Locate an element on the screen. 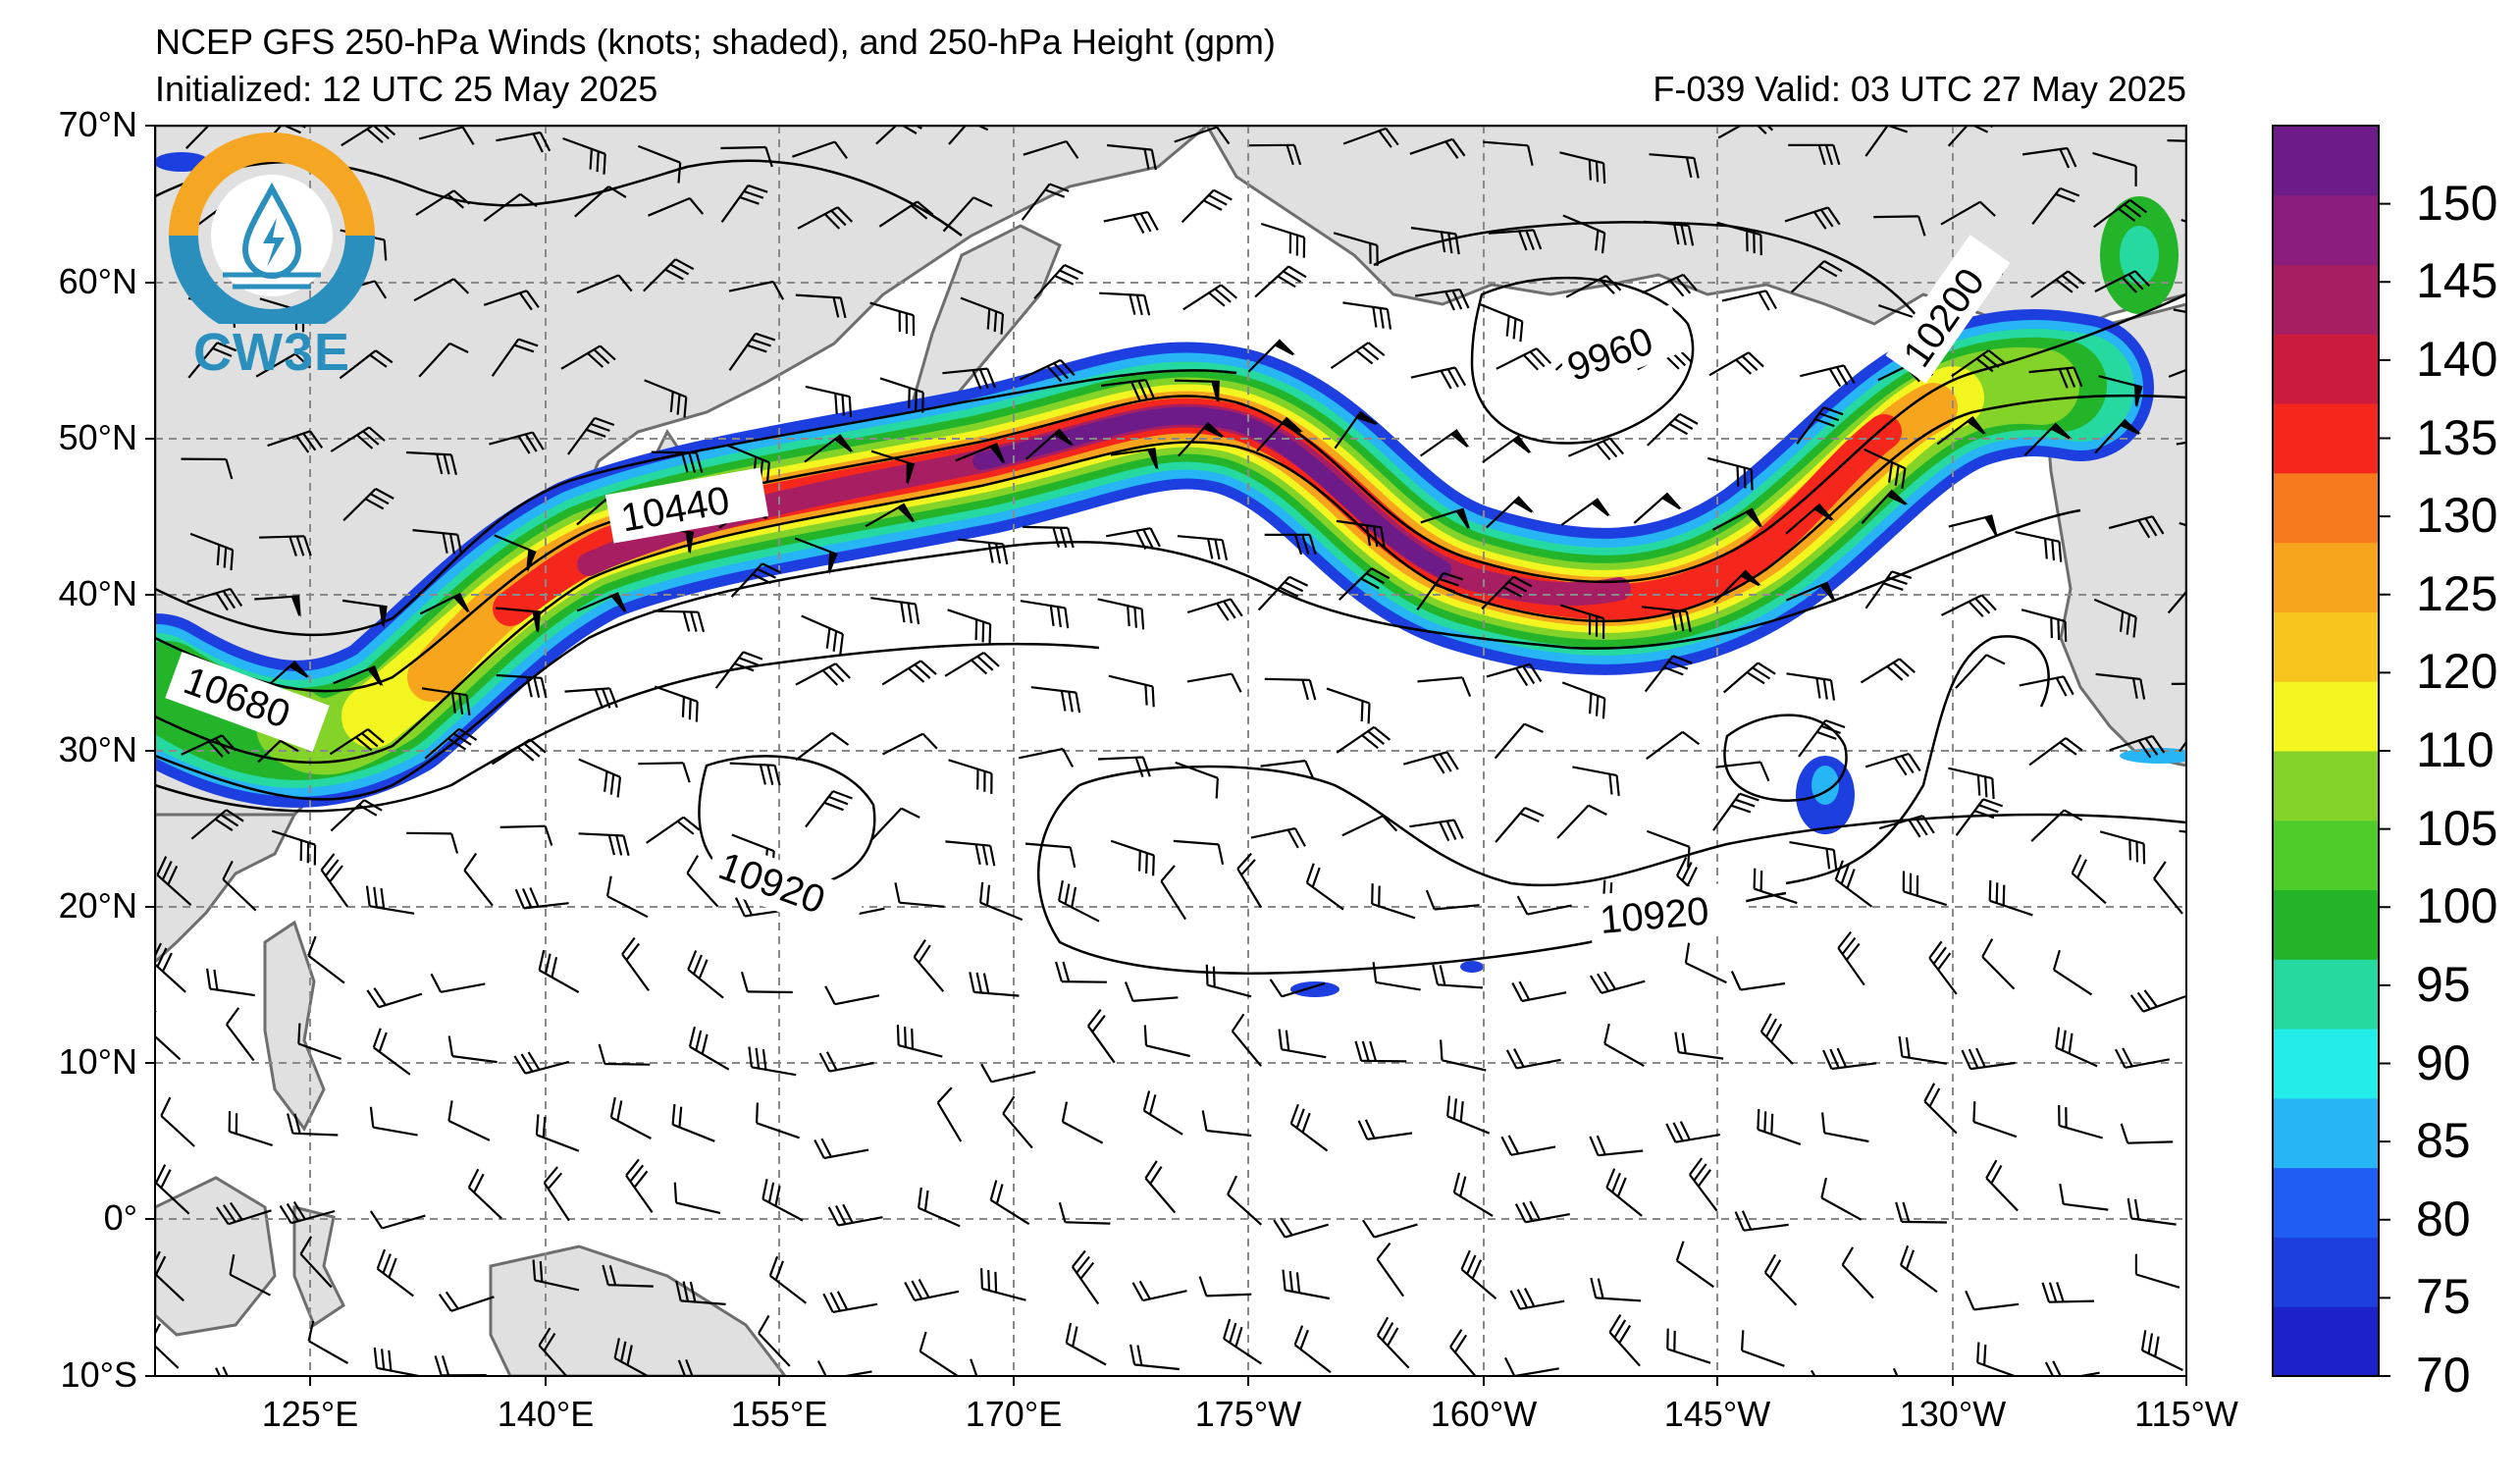 The height and width of the screenshot is (1483, 2520). colorbar-tick-label: 120 is located at coordinates (2457, 672).